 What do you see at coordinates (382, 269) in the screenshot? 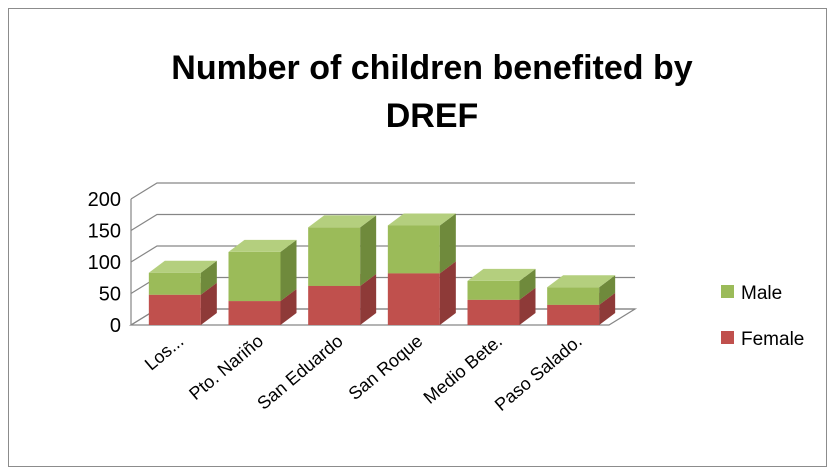
I see `bars` at bounding box center [382, 269].